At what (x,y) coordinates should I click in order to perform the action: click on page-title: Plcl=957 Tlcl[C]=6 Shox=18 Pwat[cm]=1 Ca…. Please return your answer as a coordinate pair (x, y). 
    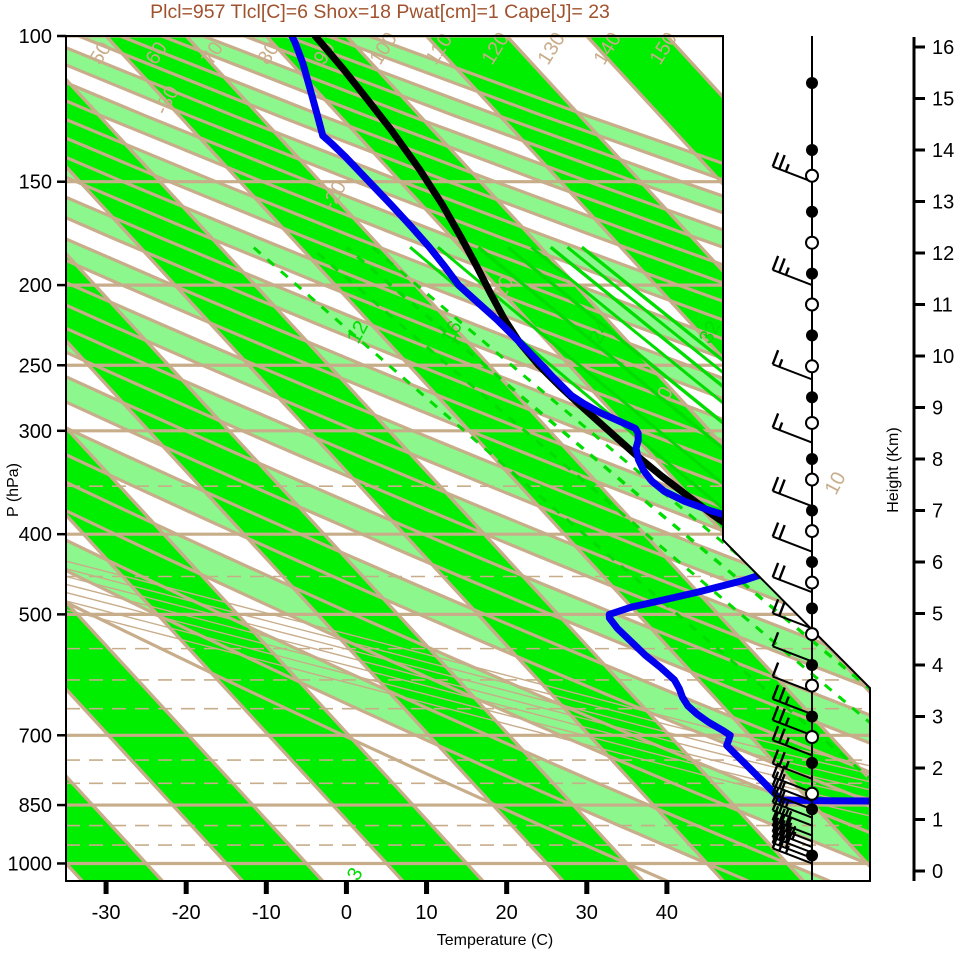
    Looking at the image, I should click on (380, 12).